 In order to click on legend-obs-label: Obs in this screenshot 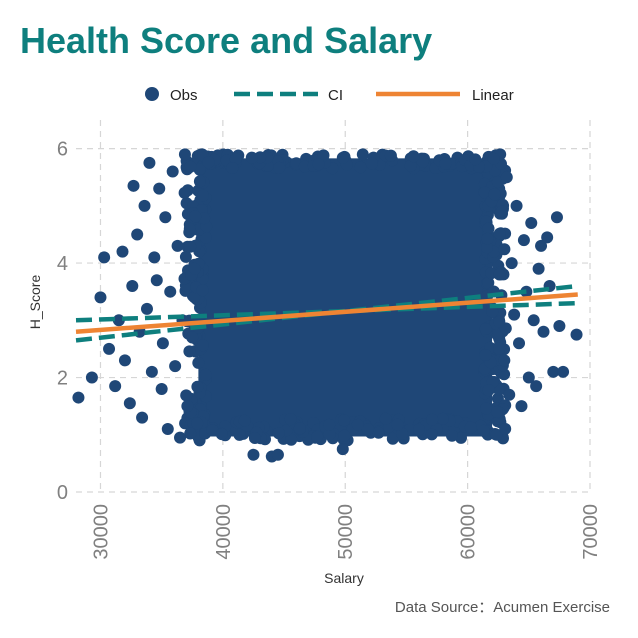, I will do `click(184, 95)`.